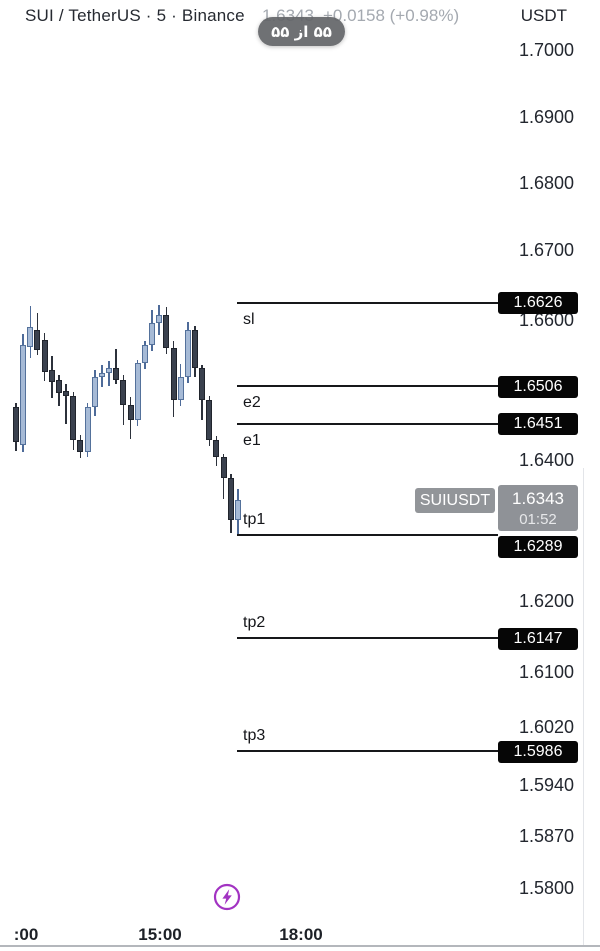 This screenshot has height=951, width=600. Describe the element at coordinates (546, 601) in the screenshot. I see `price-axis-label: 1.6200` at that location.